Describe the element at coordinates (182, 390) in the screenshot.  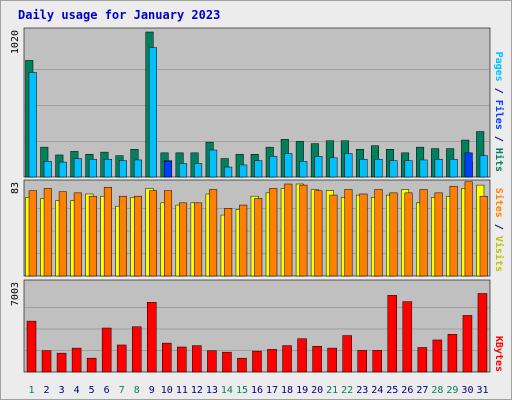
I see `x-label-11: 11` at that location.